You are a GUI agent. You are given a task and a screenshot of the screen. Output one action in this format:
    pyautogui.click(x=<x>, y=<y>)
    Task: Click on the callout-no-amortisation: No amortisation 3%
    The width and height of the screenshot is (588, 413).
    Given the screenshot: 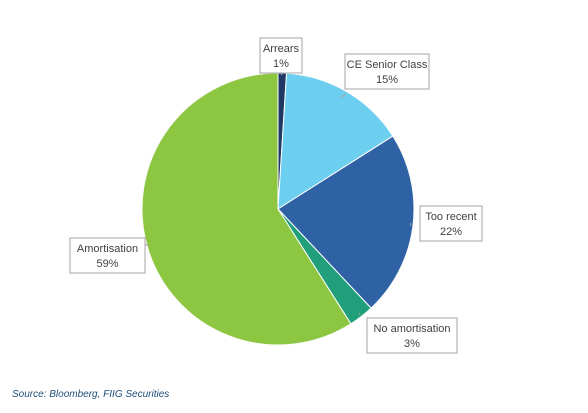 What is the action you would take?
    pyautogui.click(x=412, y=335)
    